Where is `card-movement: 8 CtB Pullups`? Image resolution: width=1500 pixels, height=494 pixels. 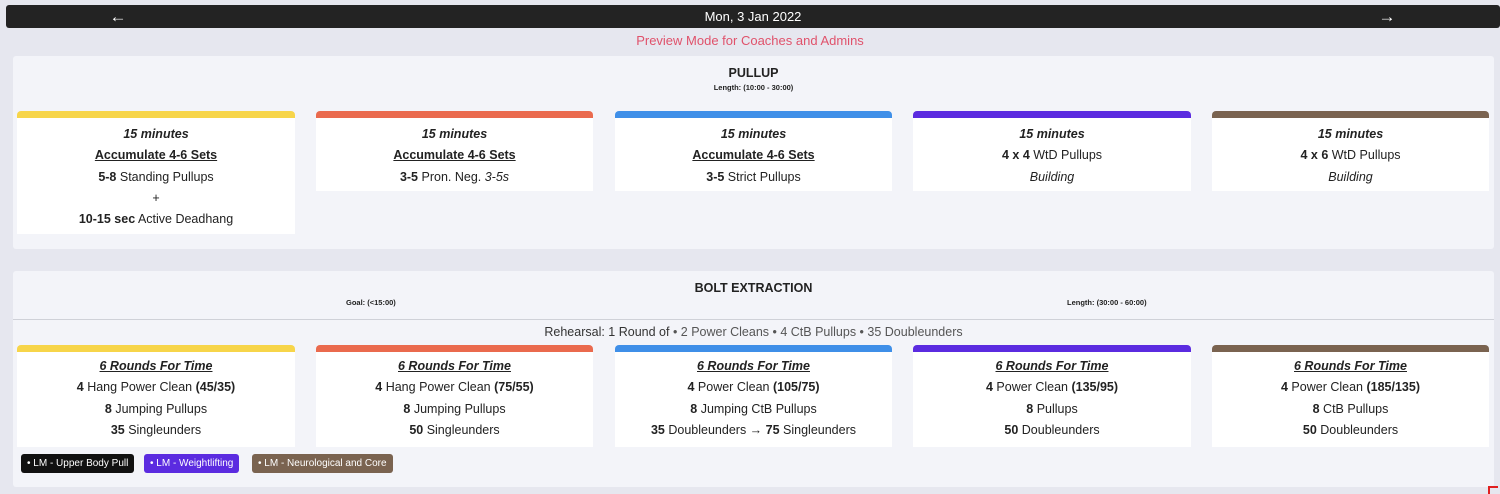 card-movement: 8 CtB Pullups is located at coordinates (1350, 408).